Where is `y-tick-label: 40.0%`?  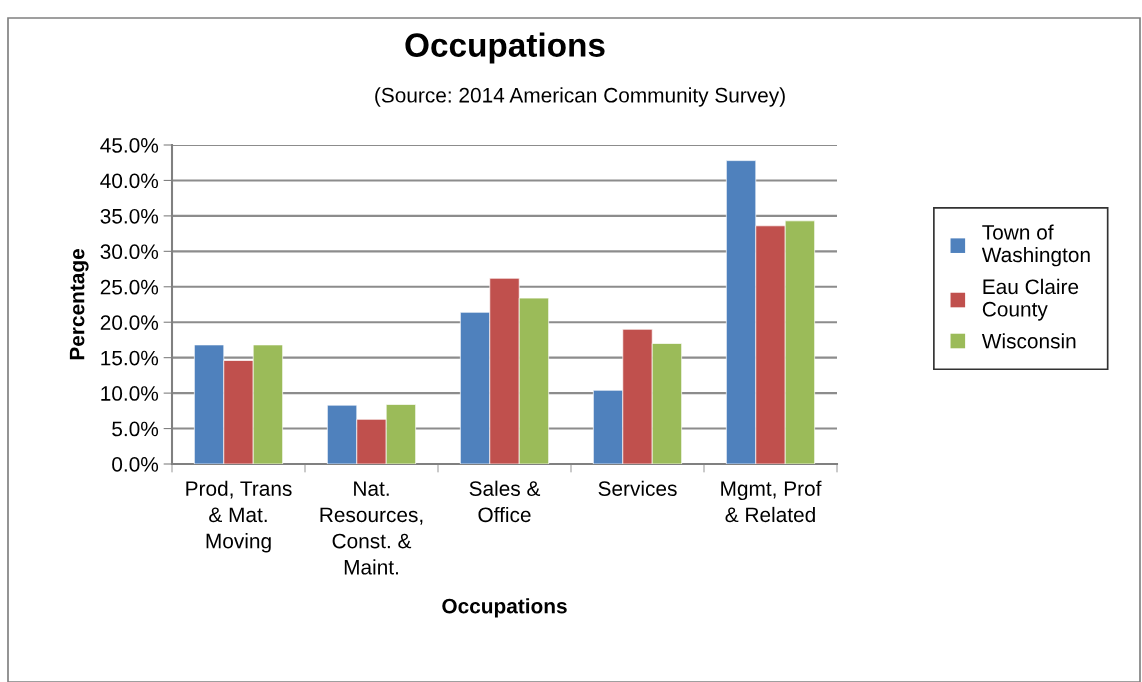 y-tick-label: 40.0% is located at coordinates (129, 181).